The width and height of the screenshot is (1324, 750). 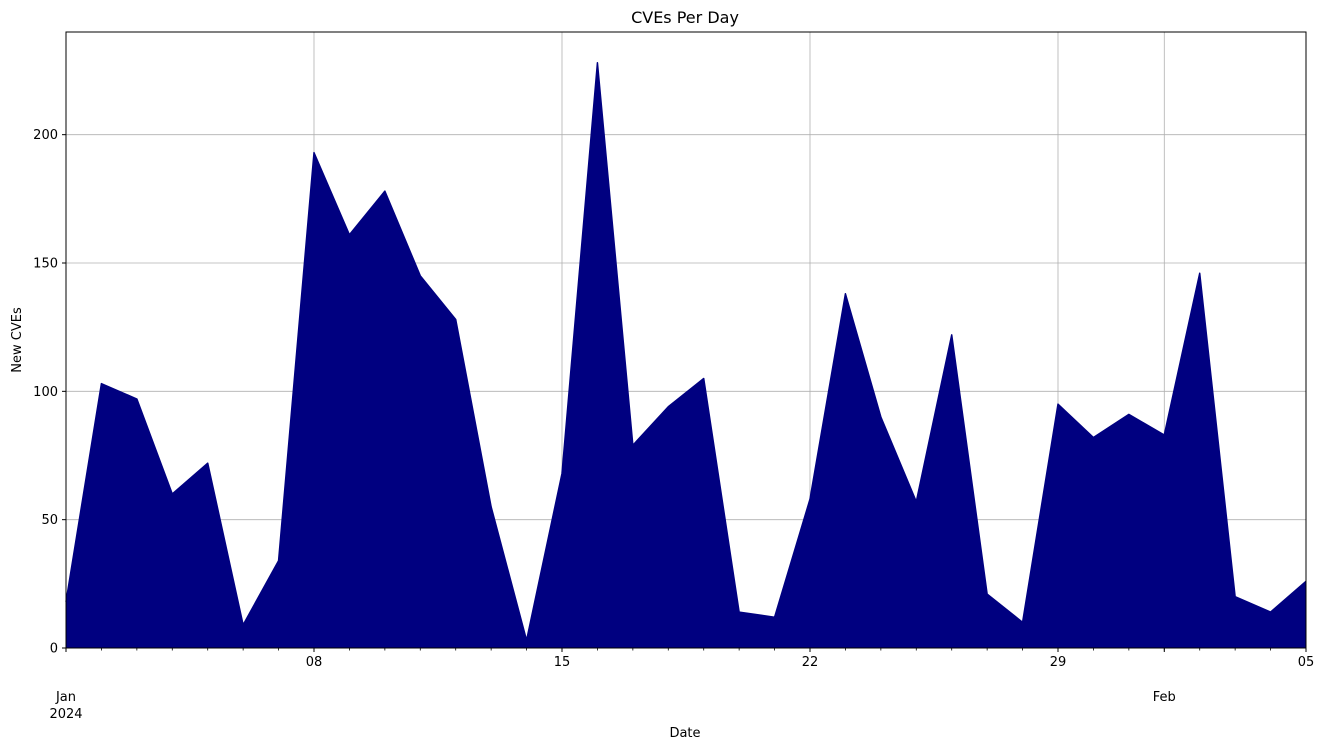 I want to click on x-tick-label: 08, so click(x=314, y=662).